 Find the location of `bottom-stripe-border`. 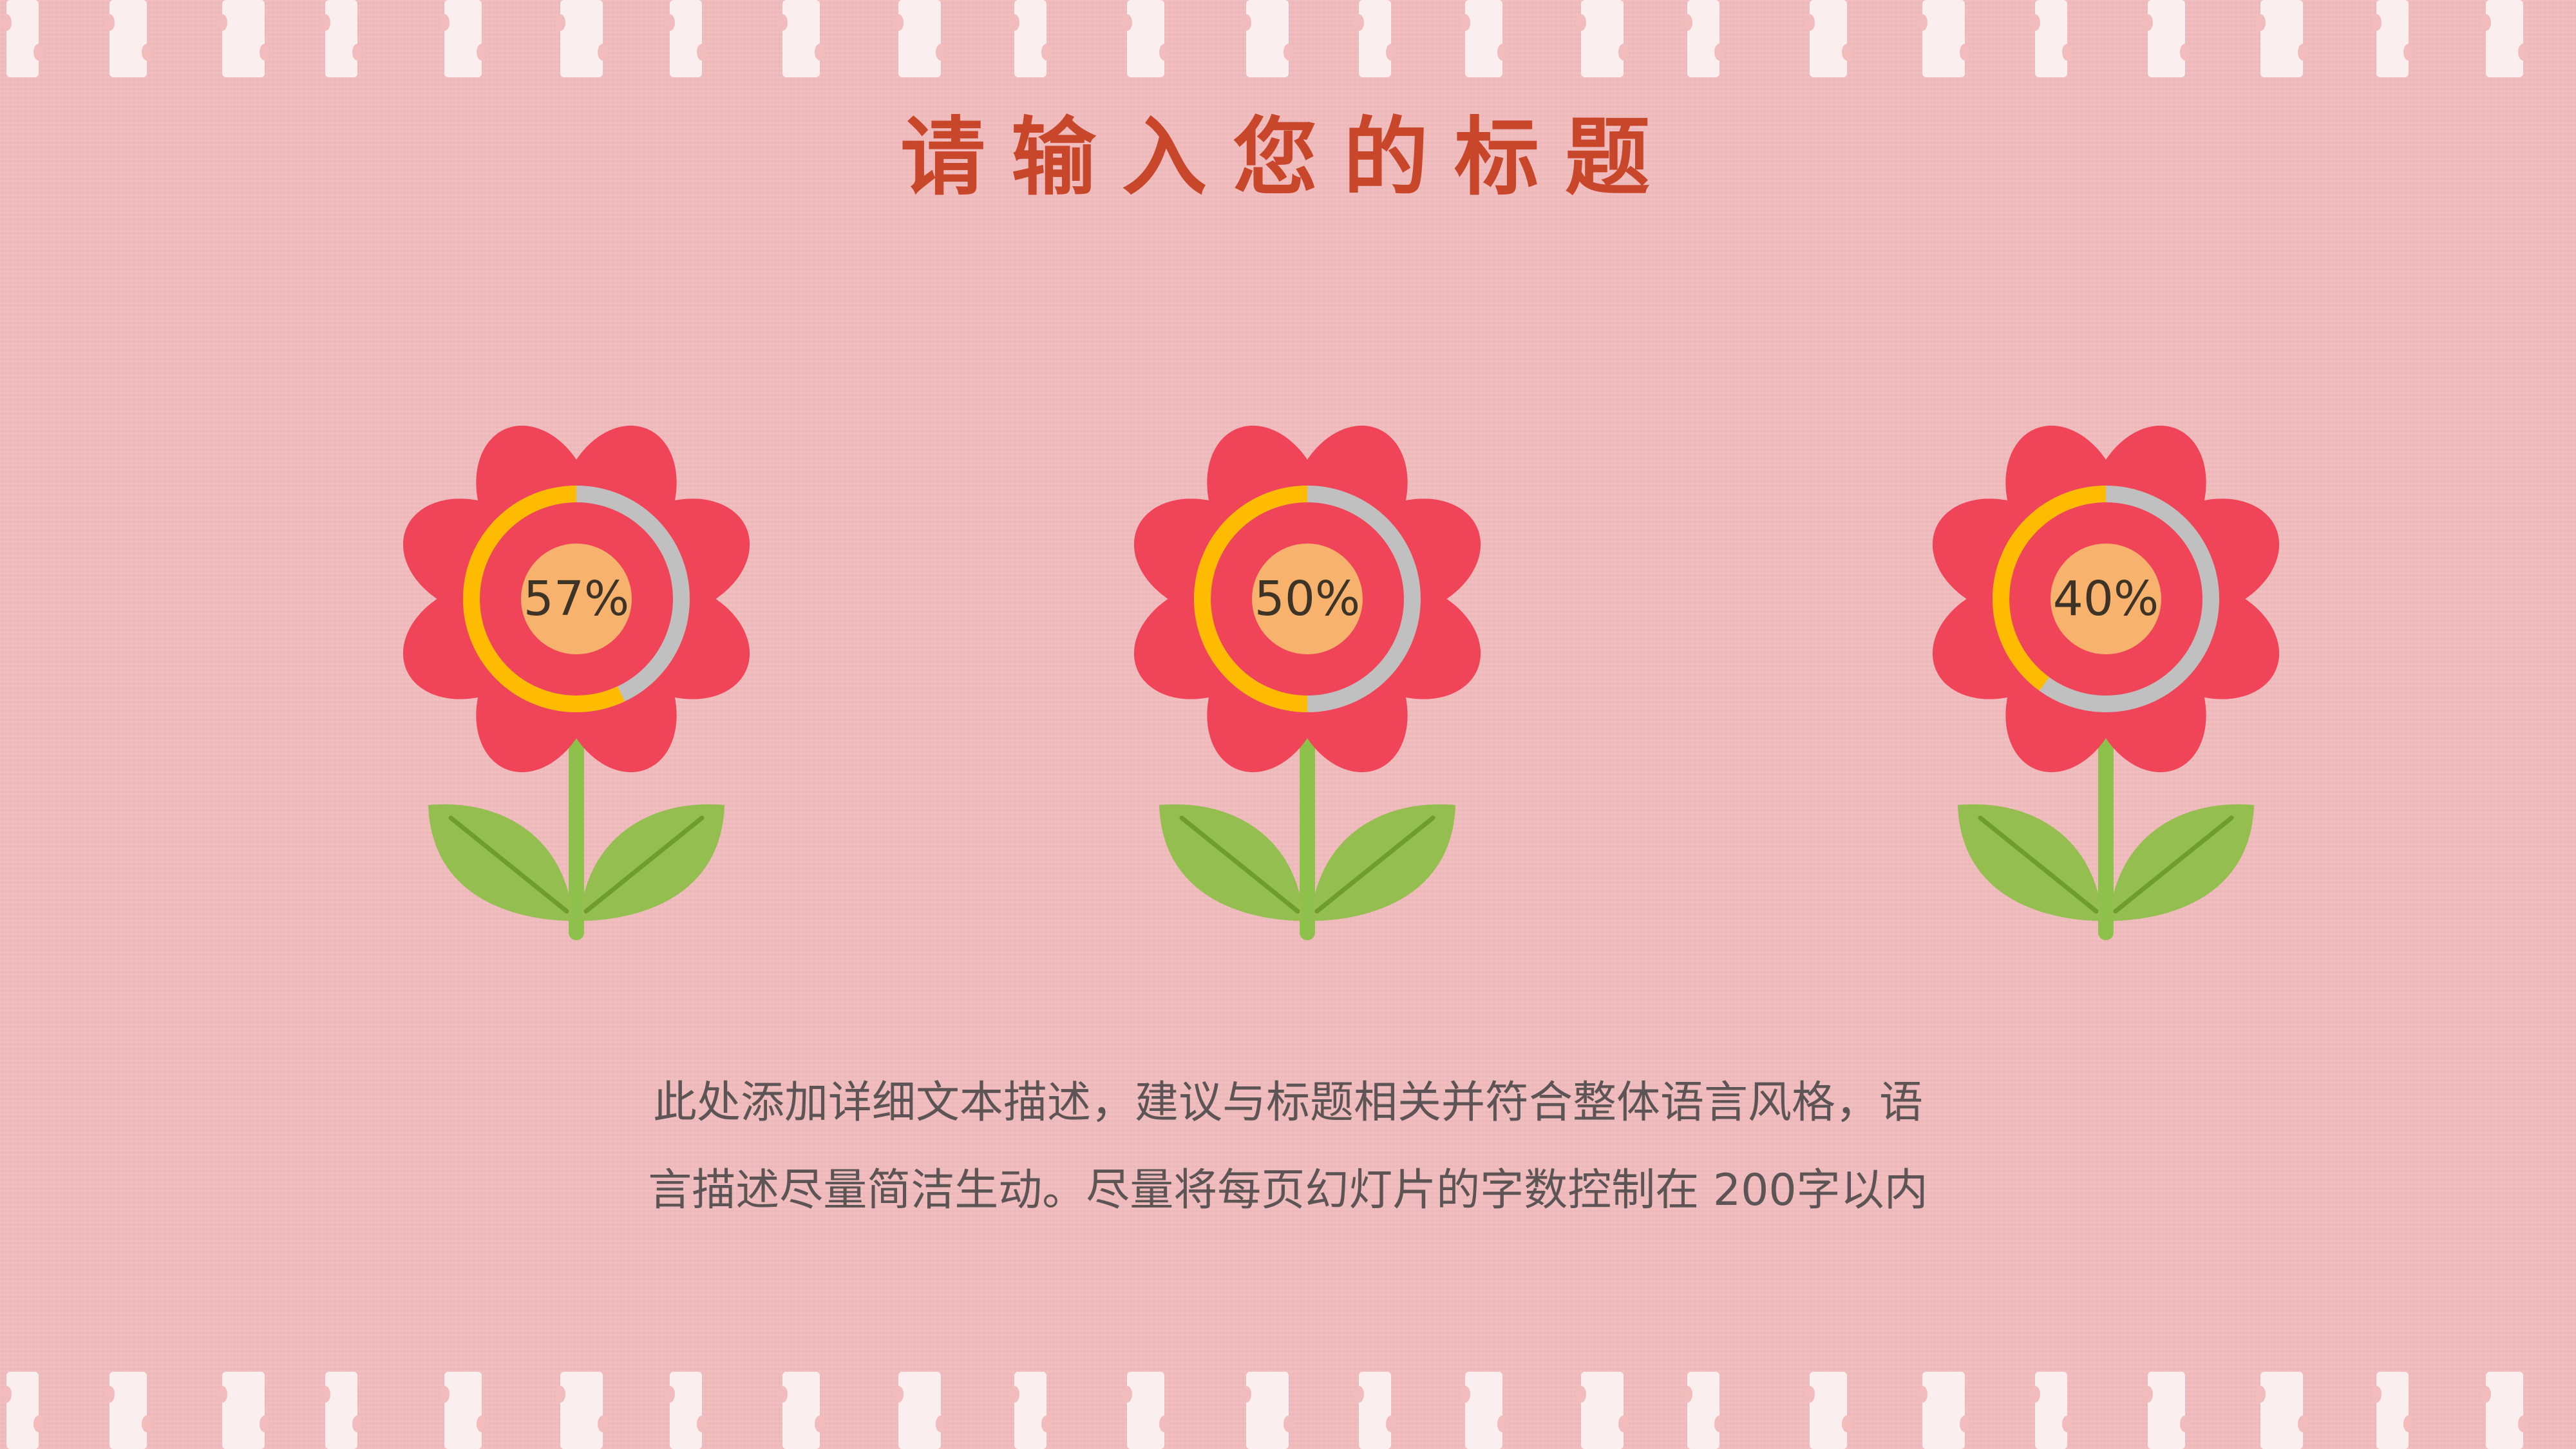

bottom-stripe-border is located at coordinates (1288, 1411).